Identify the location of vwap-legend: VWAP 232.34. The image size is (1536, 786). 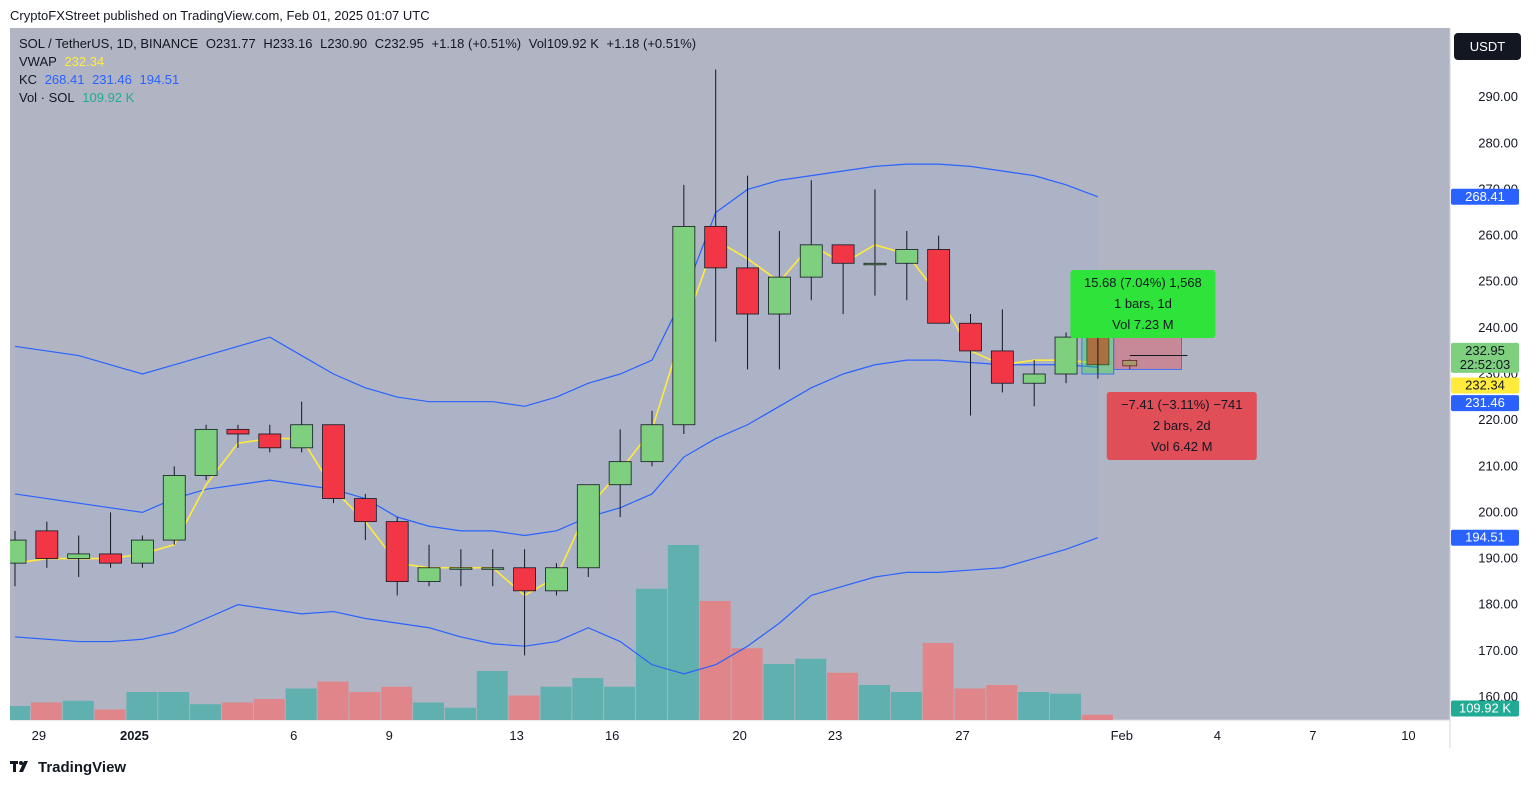
(63, 61).